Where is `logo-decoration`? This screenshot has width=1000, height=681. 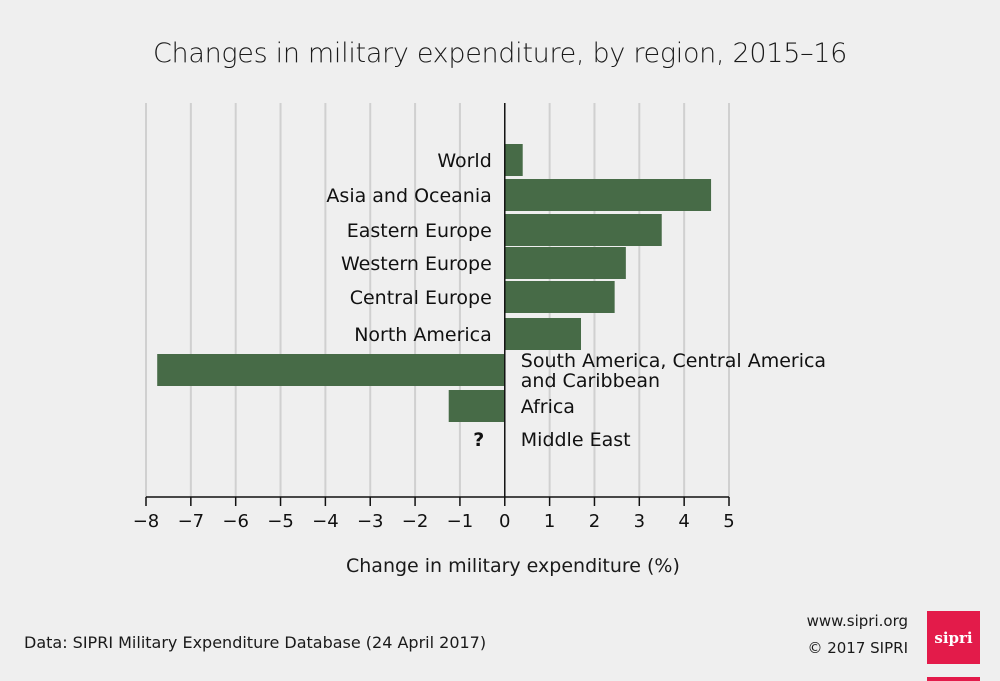
logo-decoration is located at coordinates (953, 679).